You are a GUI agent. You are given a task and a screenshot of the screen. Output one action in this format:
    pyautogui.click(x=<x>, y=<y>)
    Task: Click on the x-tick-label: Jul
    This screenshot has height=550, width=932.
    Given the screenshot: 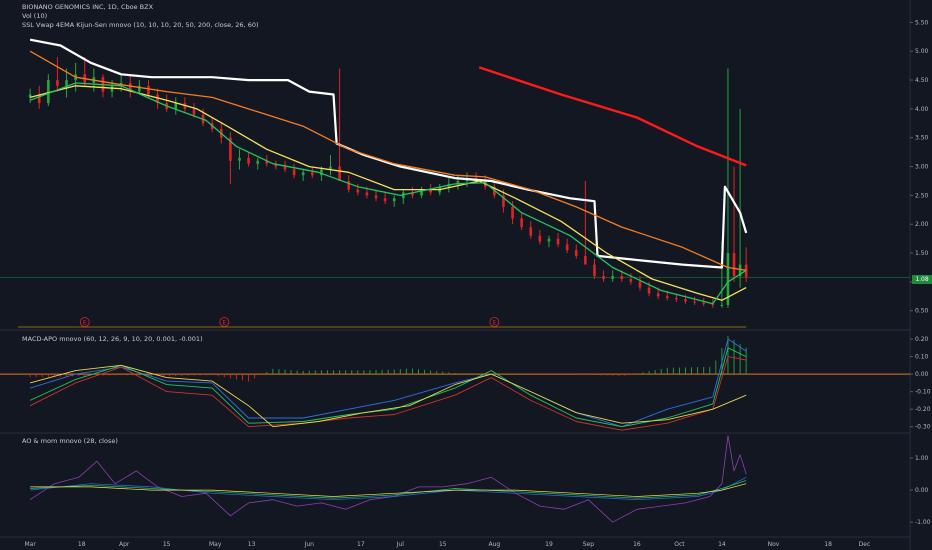 What is the action you would take?
    pyautogui.click(x=400, y=544)
    